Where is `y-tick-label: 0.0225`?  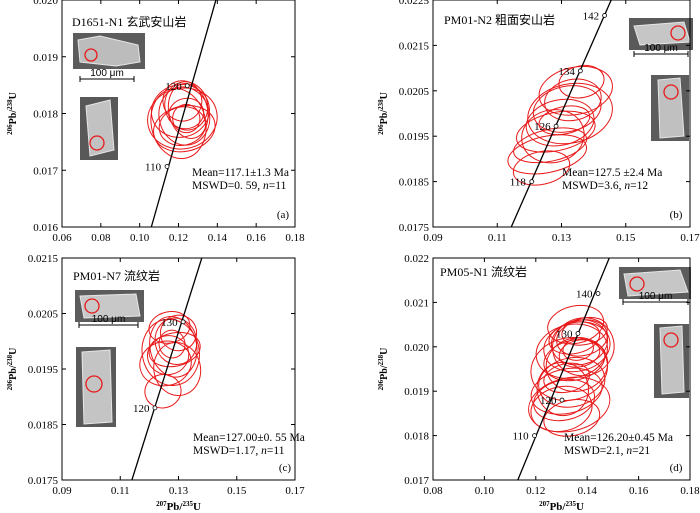 y-tick-label: 0.0225 is located at coordinates (414, 3).